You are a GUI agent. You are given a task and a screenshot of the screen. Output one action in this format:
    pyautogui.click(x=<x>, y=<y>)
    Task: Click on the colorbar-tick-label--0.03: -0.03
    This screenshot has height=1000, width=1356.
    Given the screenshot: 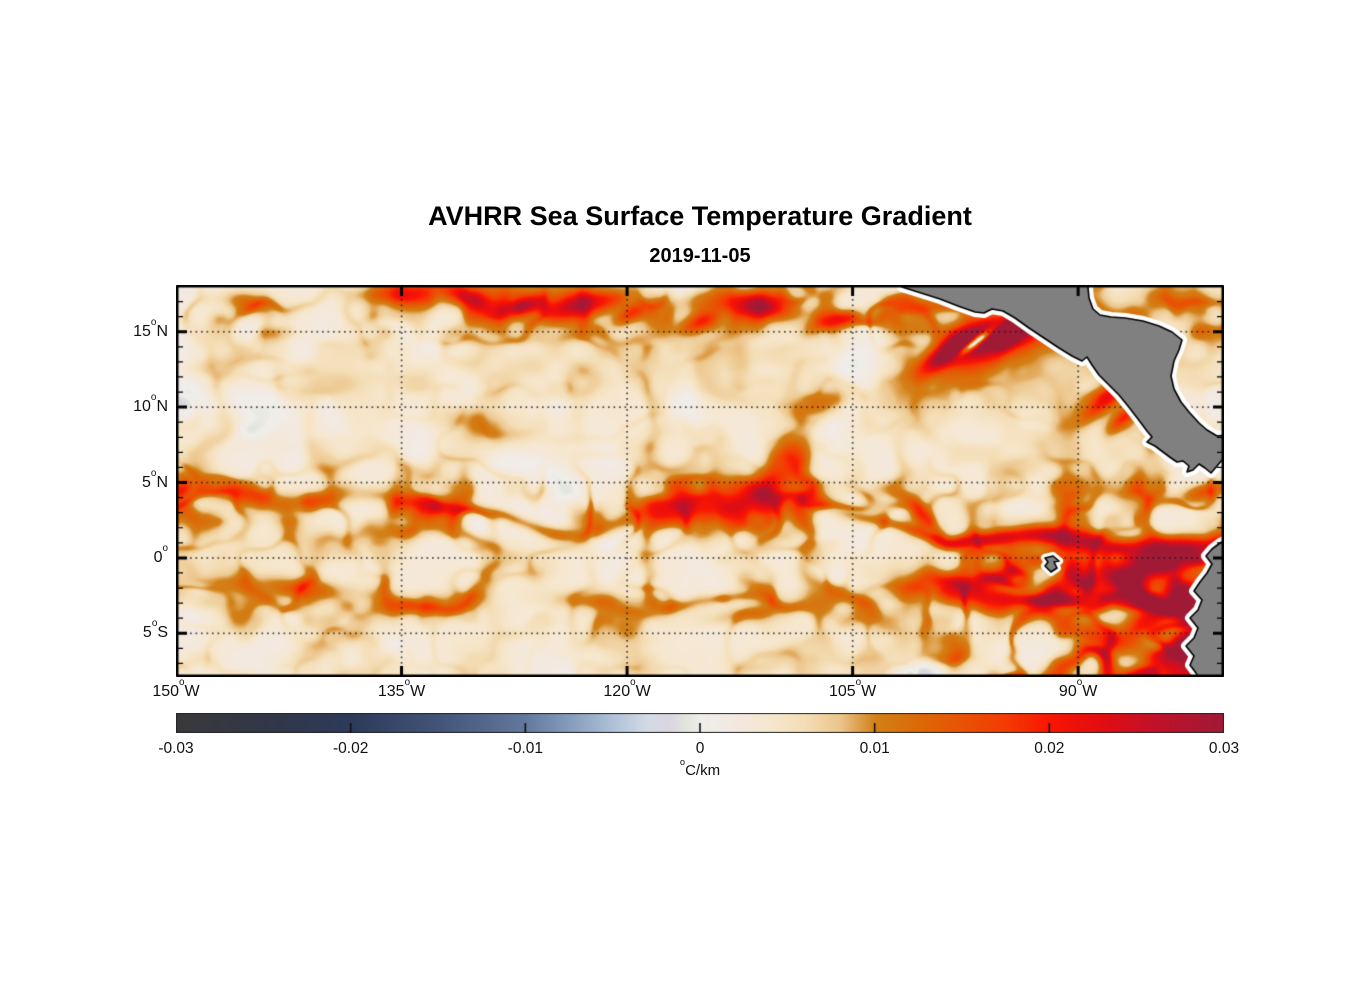 What is the action you would take?
    pyautogui.click(x=176, y=748)
    